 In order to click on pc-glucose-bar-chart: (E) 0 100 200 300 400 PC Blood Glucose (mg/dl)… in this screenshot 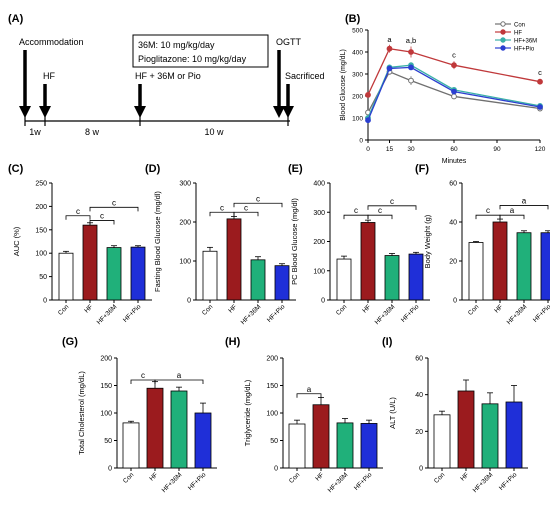, I will do `click(359, 244)`.